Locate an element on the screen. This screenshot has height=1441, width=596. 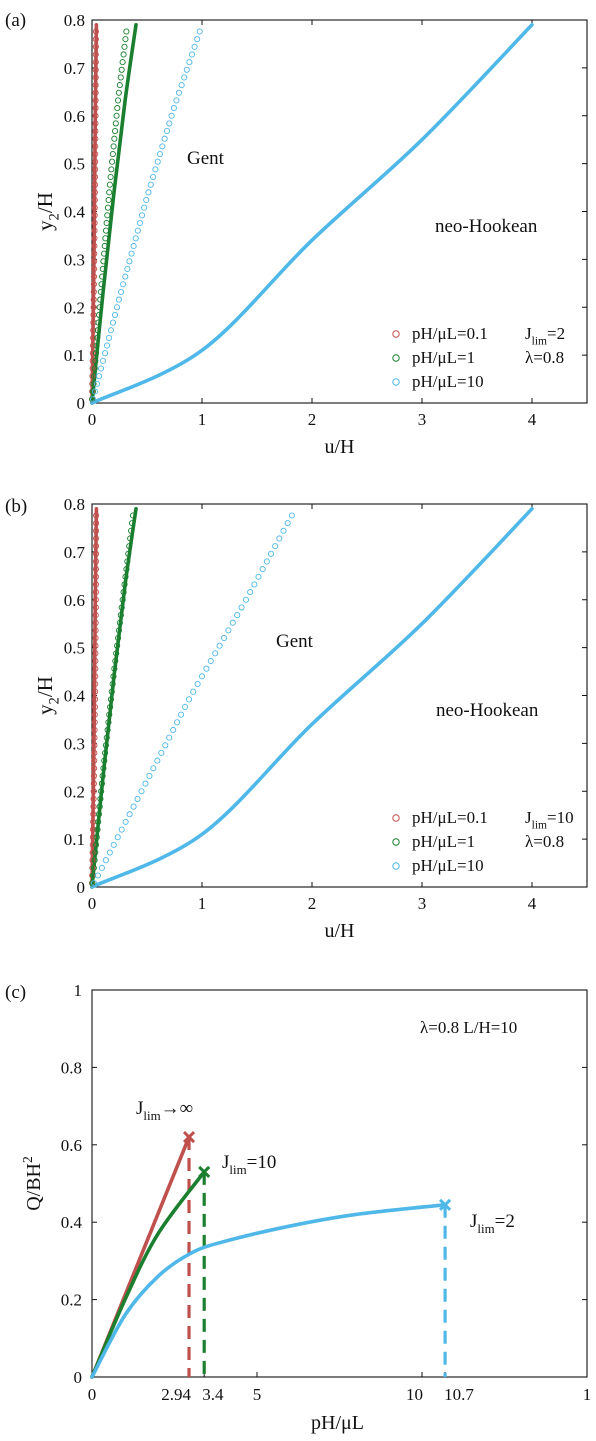
y-tick-label: 0.1 is located at coordinates (74, 355).